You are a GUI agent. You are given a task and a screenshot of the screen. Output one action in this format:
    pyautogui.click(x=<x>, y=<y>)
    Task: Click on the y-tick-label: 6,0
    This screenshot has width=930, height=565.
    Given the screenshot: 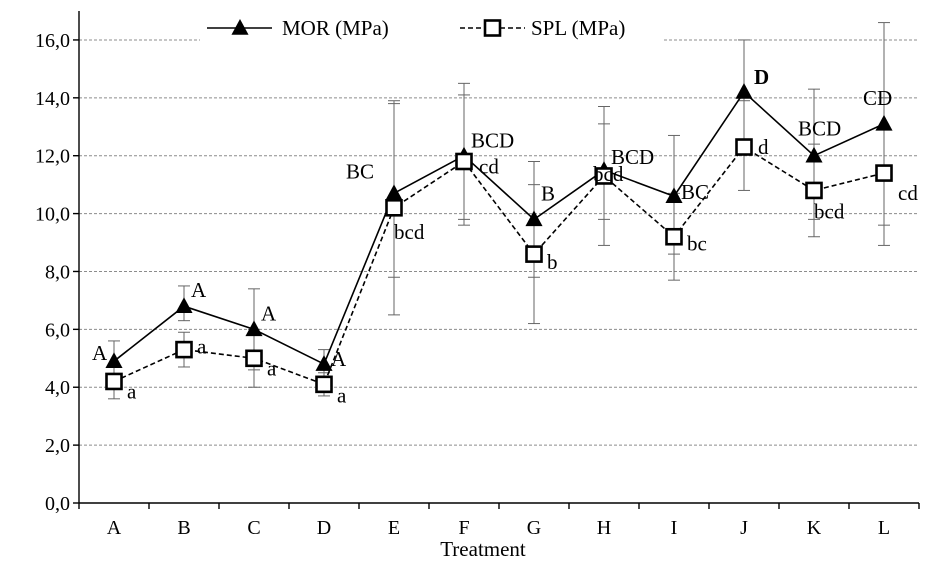 What is the action you would take?
    pyautogui.click(x=57, y=330)
    